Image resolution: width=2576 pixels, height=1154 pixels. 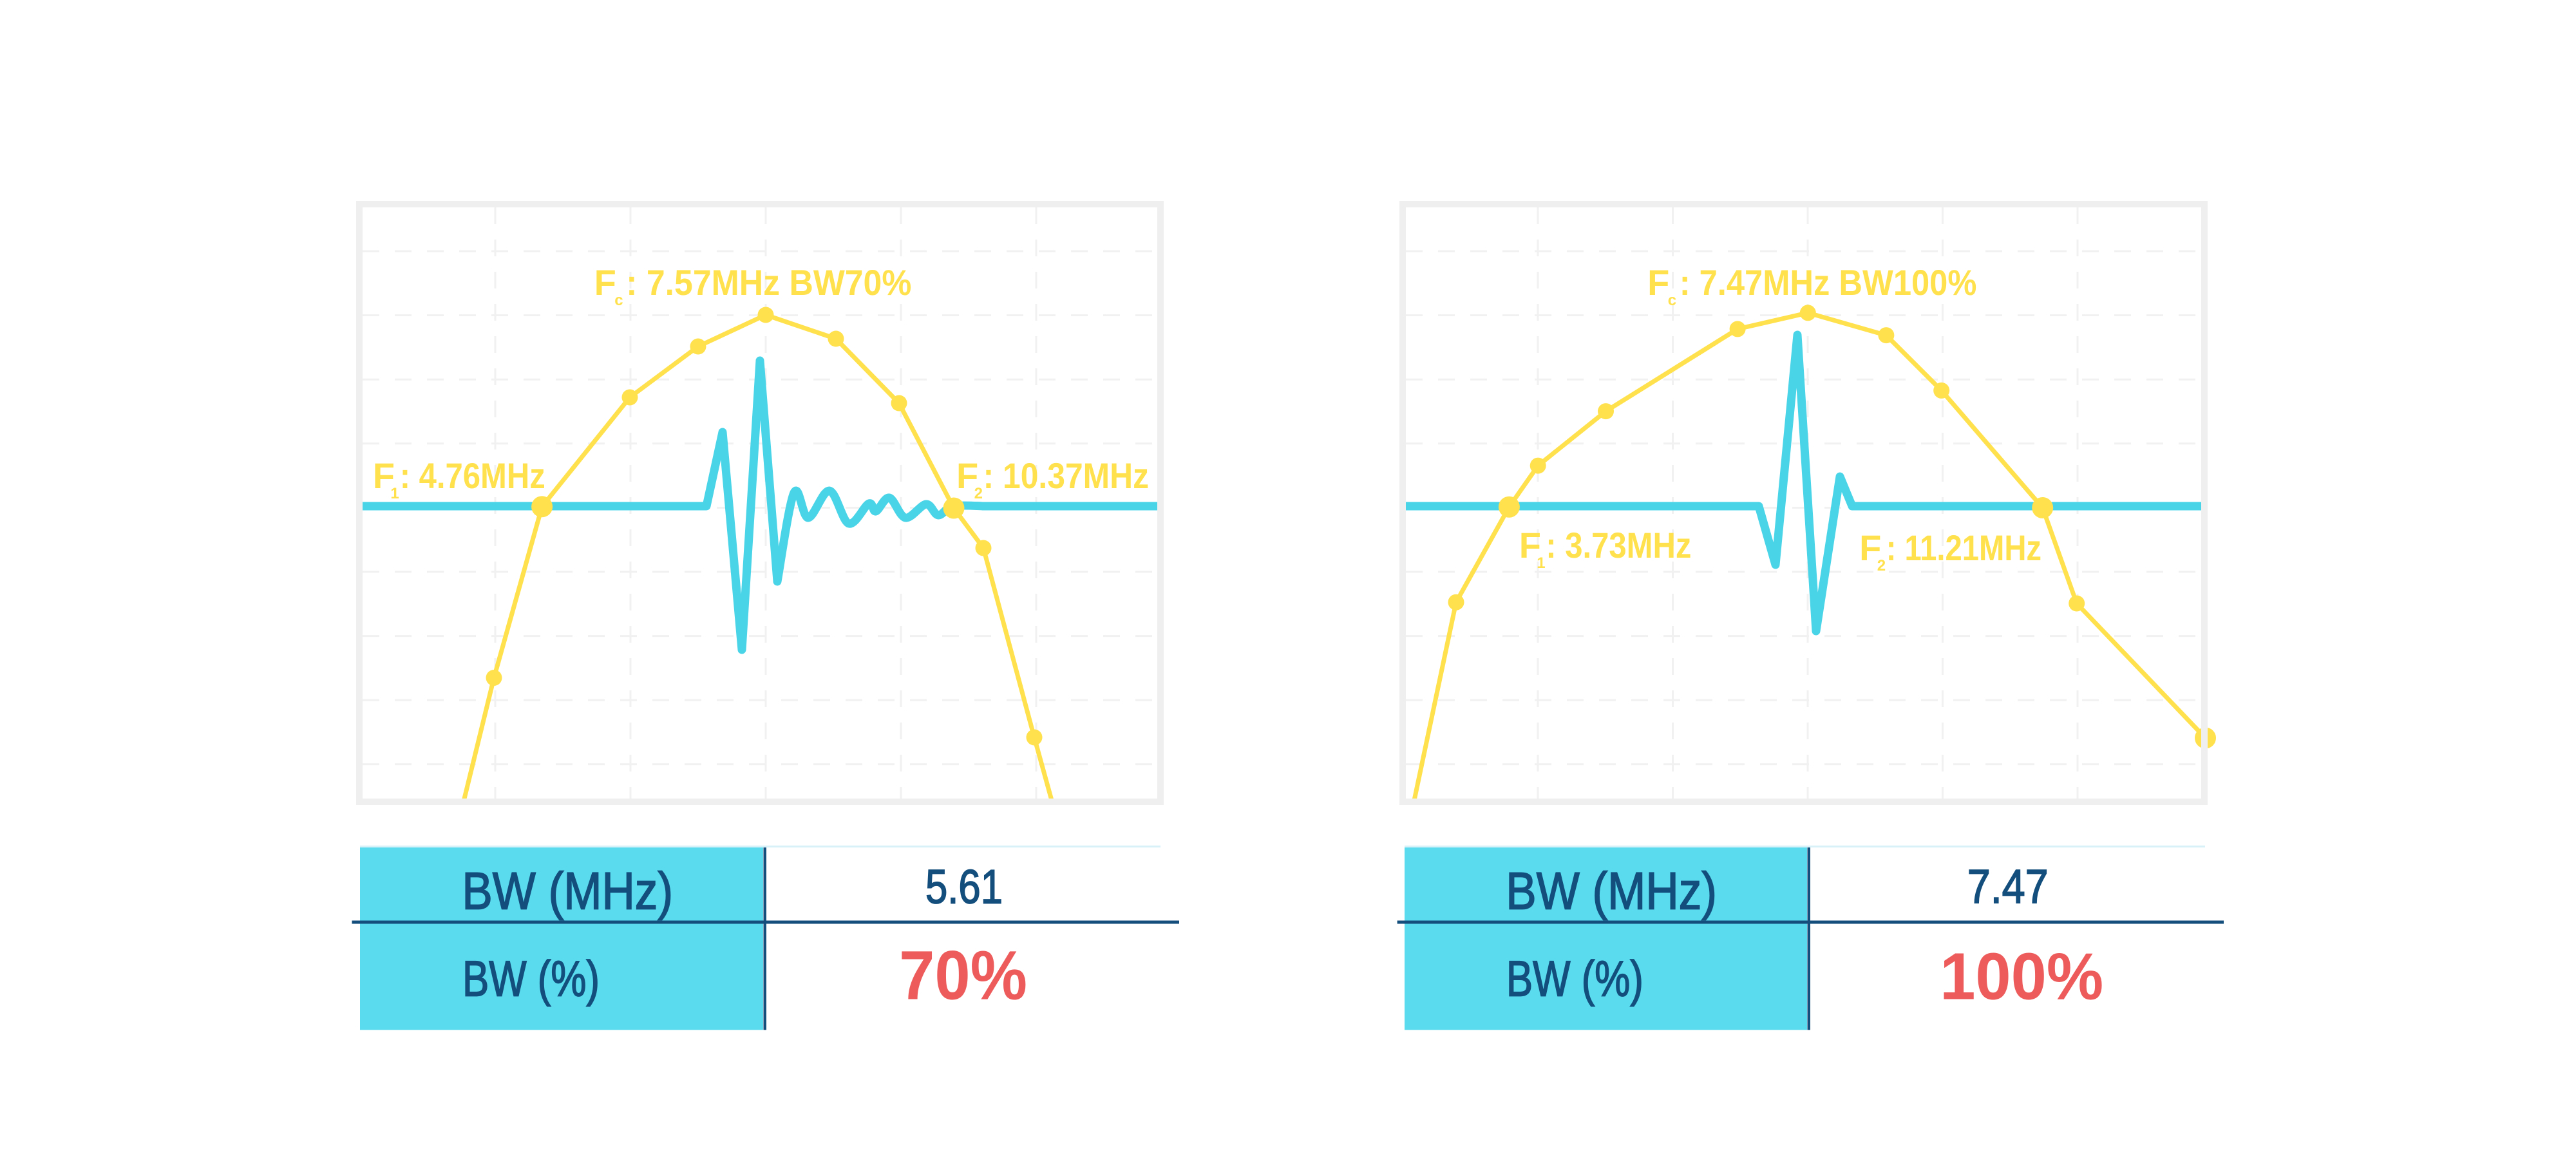 What do you see at coordinates (473, 475) in the screenshot?
I see `svg-text:: 4.76MHz: : 4.76MHz` at bounding box center [473, 475].